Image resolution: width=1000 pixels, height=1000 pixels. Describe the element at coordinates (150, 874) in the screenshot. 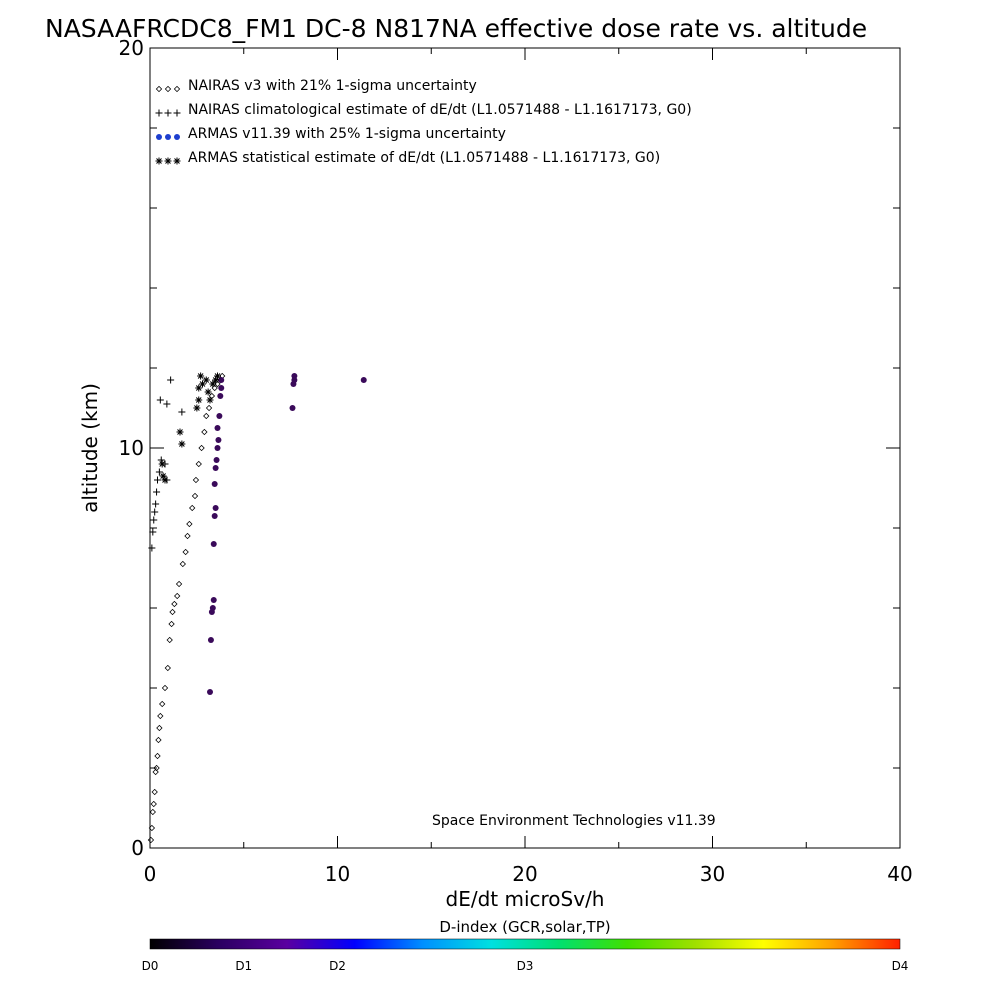

I see `x-tick-label: 0` at that location.